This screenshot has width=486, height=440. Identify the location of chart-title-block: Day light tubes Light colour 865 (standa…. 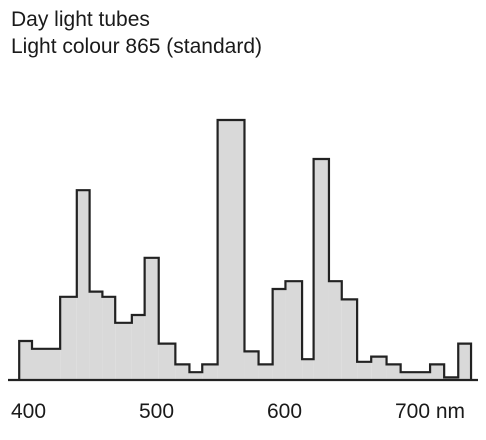
(136, 33).